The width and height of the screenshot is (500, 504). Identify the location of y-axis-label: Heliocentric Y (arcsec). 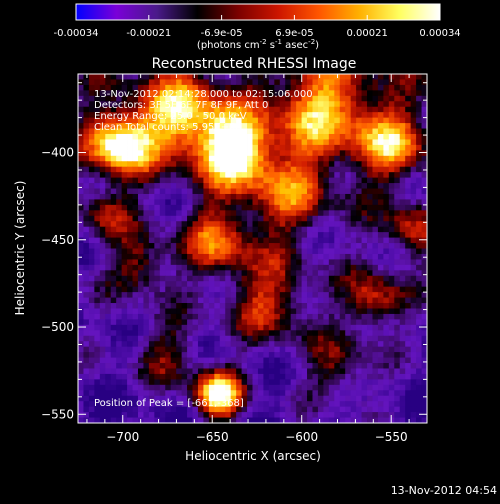
(20, 248).